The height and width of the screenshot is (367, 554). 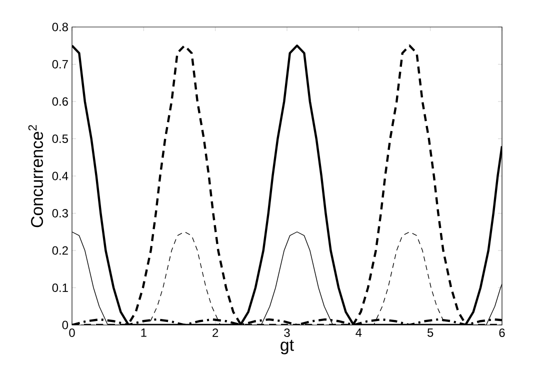 I want to click on y-tick-label: 0.7, so click(x=60, y=64).